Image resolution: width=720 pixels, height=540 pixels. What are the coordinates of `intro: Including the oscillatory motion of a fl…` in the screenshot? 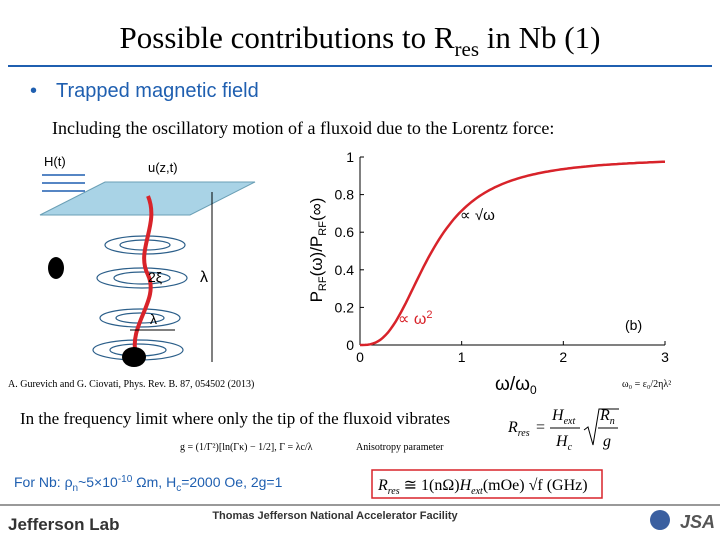 It's located at (303, 128).